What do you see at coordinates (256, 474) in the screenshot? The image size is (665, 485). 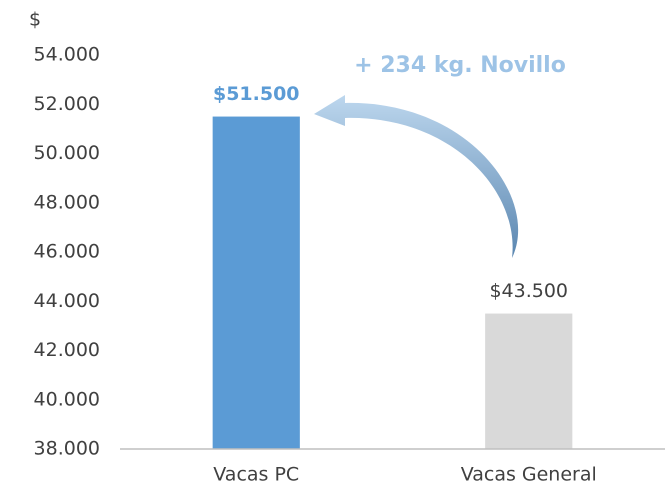 I see `x-tick-label: Vacas PC` at bounding box center [256, 474].